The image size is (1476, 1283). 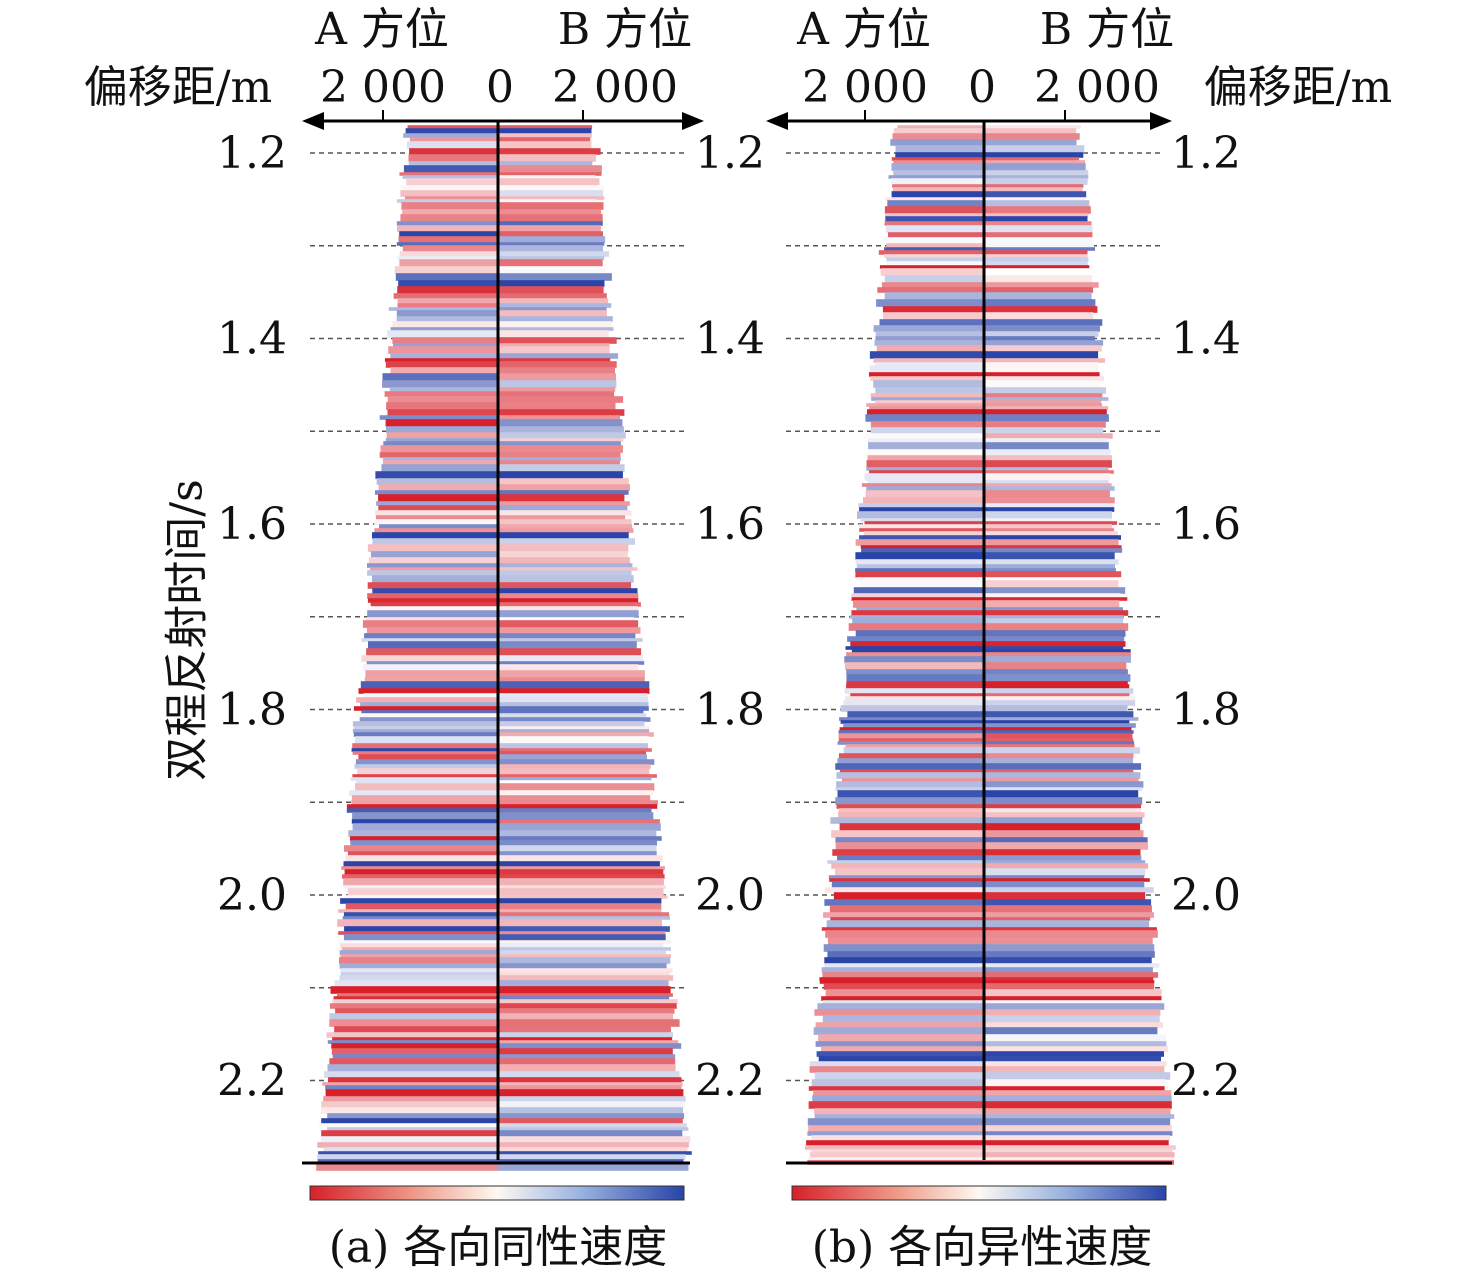 I want to click on y-tick-label: 1.8, so click(x=730, y=710).